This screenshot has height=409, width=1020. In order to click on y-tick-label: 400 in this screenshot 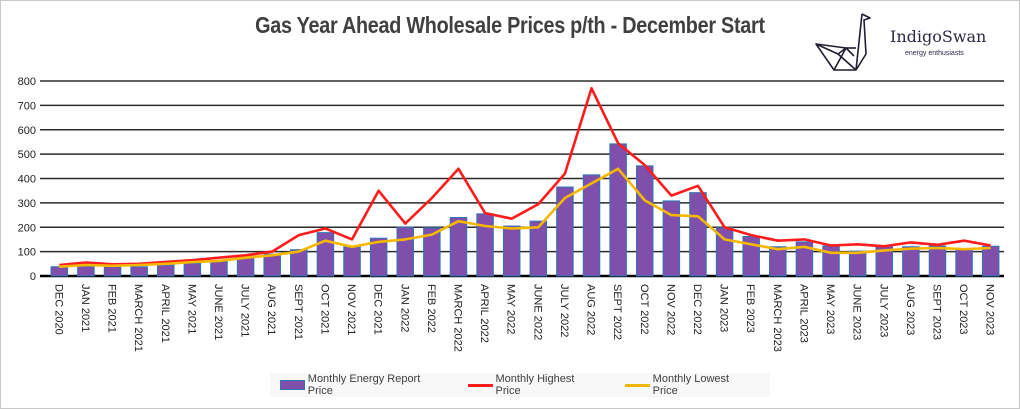, I will do `click(27, 180)`.